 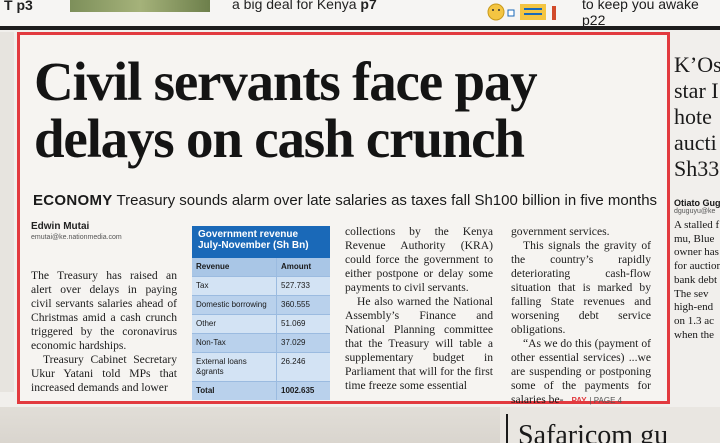 I want to click on top-middle-teaser: a big deal for Kenya p7, so click(x=304, y=6).